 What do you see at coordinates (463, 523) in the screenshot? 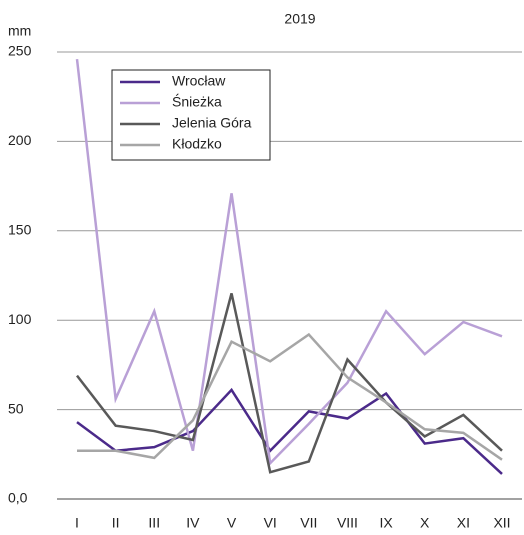
I see `x-tick-label: XI` at bounding box center [463, 523].